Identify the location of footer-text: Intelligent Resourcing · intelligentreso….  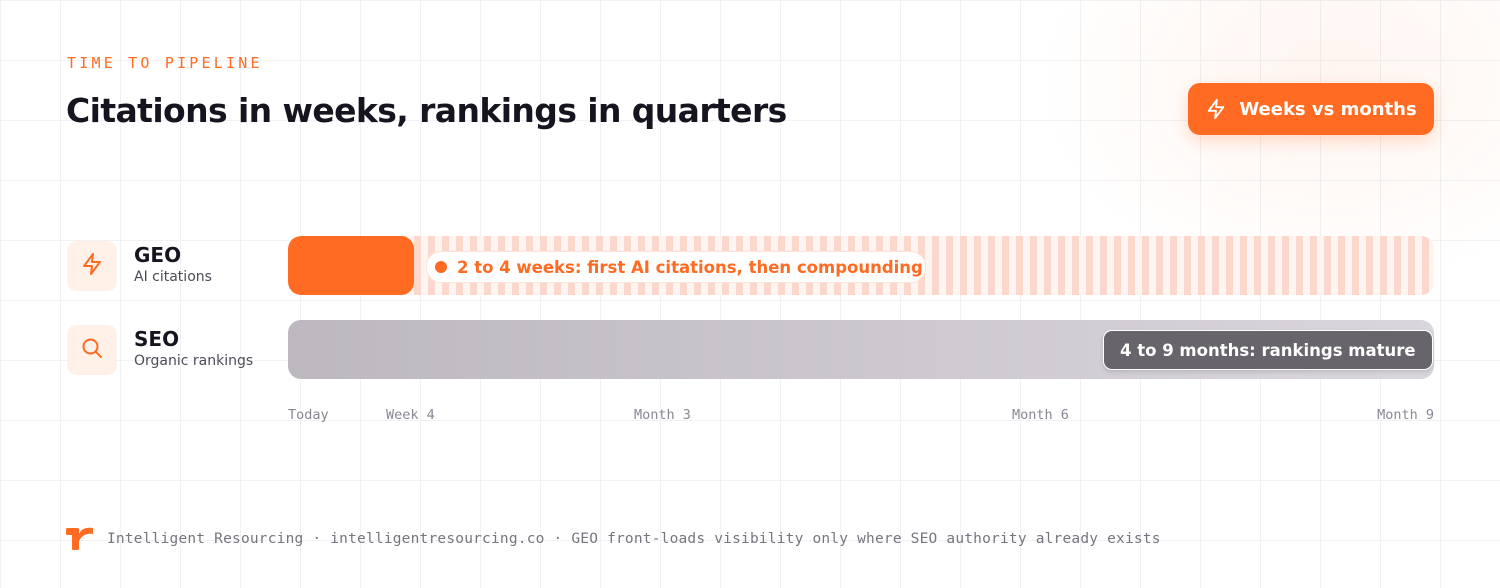
(634, 539).